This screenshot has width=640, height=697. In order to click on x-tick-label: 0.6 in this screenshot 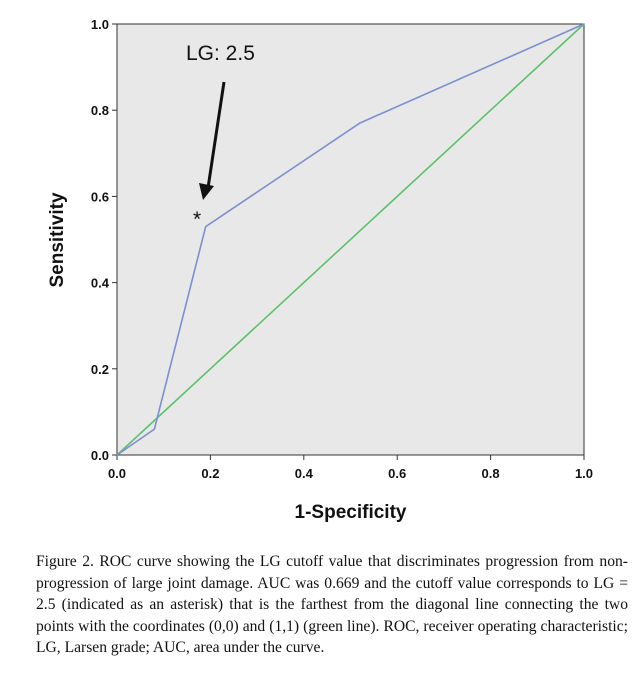, I will do `click(397, 473)`.